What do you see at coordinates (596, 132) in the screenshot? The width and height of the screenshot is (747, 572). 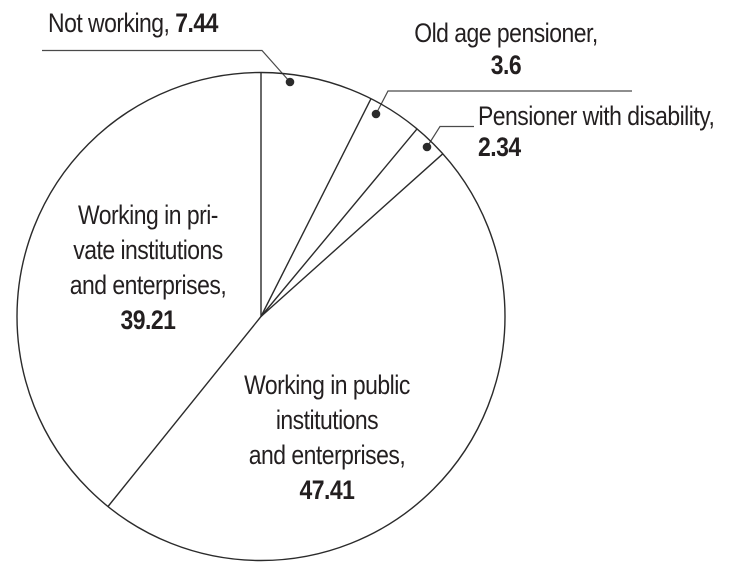 I see `label-pensioner-disability: Pensioner with disability, 2.34` at bounding box center [596, 132].